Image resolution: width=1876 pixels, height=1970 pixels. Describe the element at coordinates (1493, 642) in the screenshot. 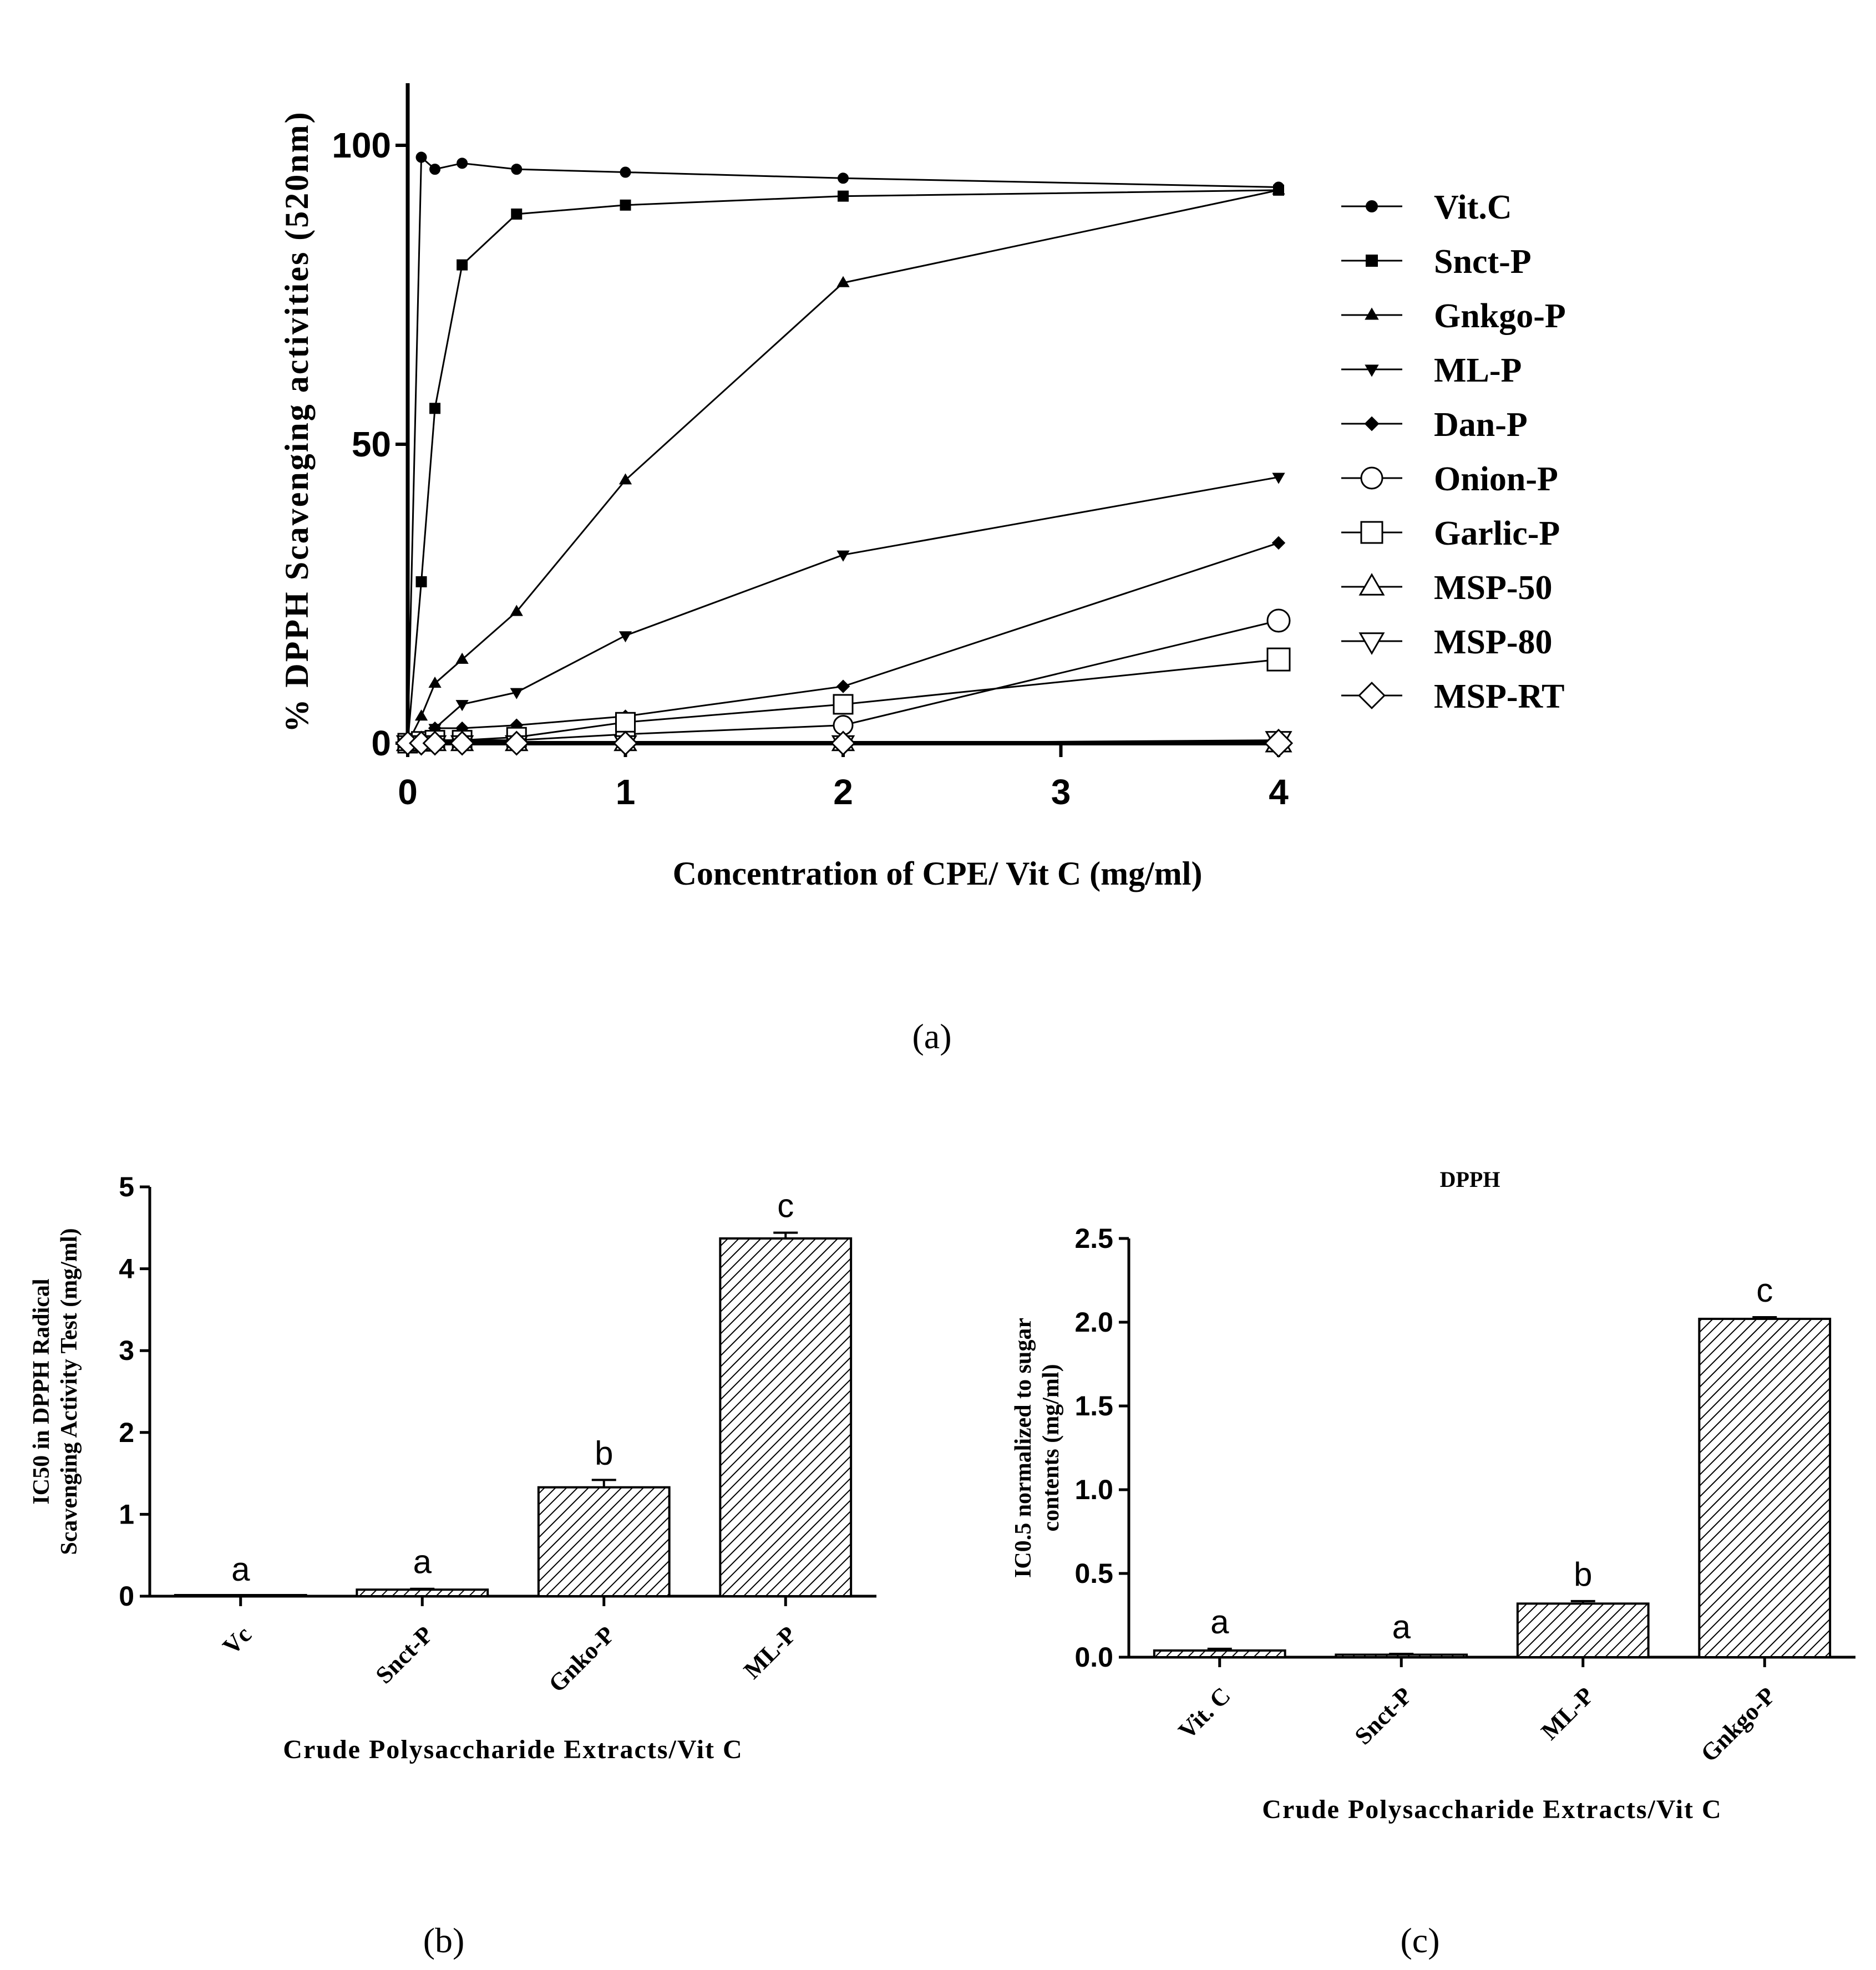

I see `legend-label: MSP-80` at that location.